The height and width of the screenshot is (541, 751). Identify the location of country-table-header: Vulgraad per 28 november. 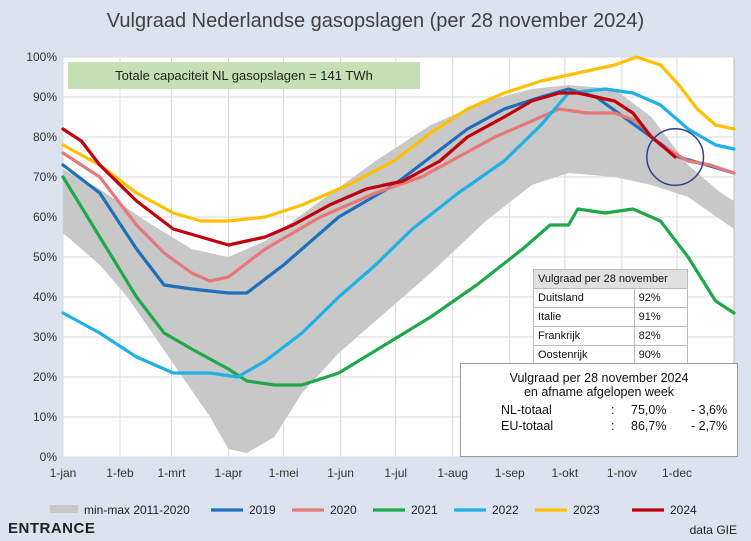
(610, 279).